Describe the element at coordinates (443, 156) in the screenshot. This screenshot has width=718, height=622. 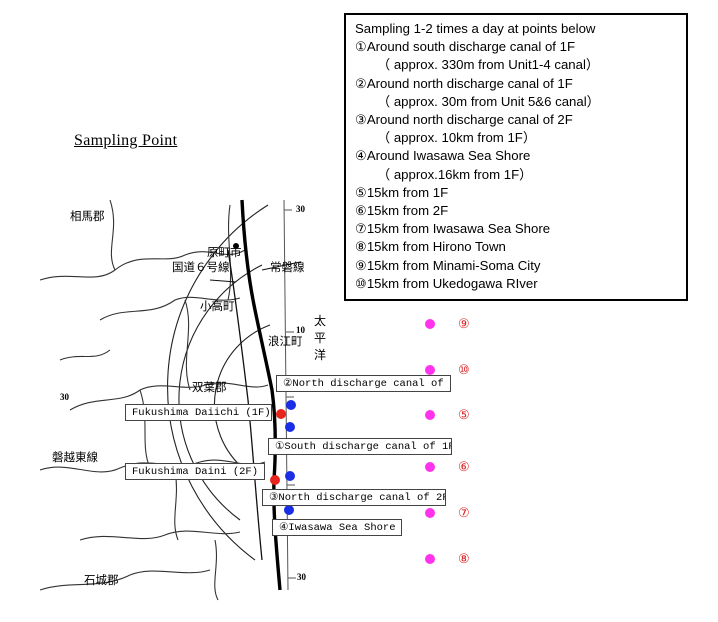
I see `legend-line: ④Around Iwasawa Sea Shore` at that location.